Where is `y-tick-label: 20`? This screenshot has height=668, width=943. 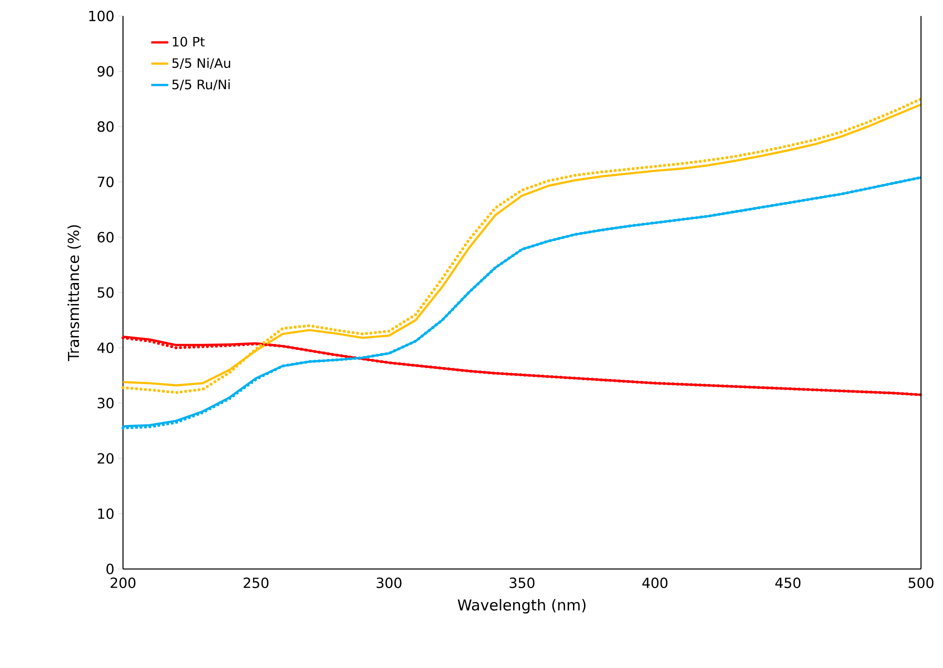
y-tick-label: 20 is located at coordinates (106, 458).